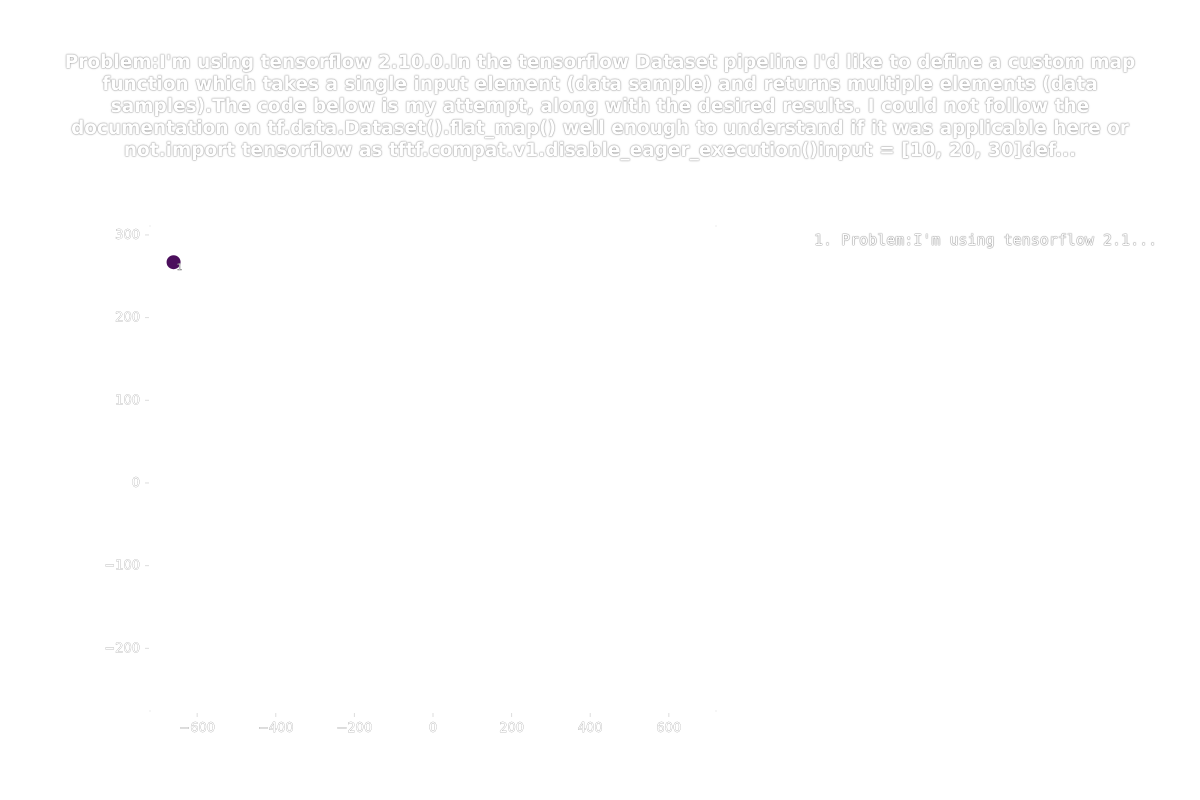 The image size is (1200, 800). What do you see at coordinates (668, 728) in the screenshot?
I see `x-tick-label: 600` at bounding box center [668, 728].